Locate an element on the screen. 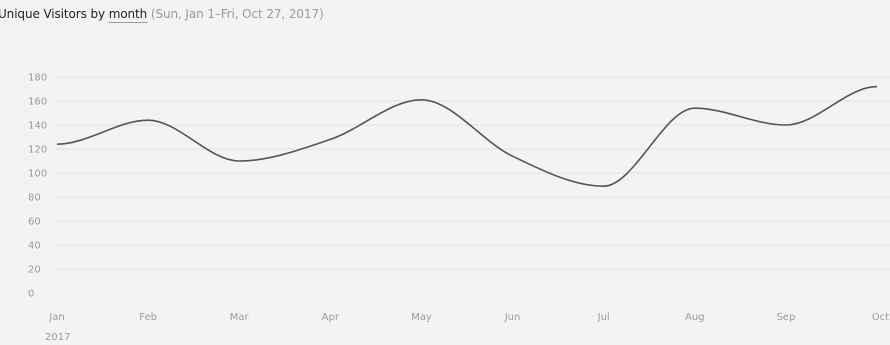  x-tick-label: Jul is located at coordinates (603, 317).